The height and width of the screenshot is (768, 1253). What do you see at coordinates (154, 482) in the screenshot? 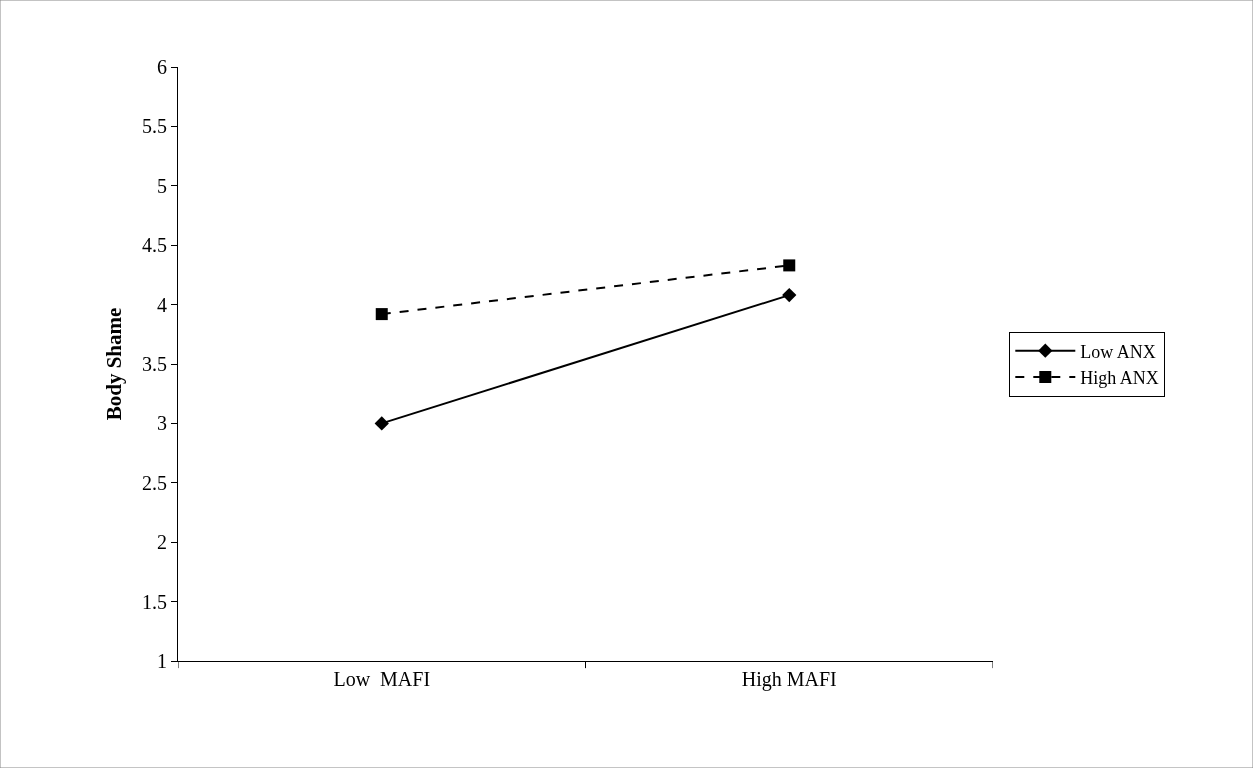
I see `y-tick-label: 2.5` at bounding box center [154, 482].